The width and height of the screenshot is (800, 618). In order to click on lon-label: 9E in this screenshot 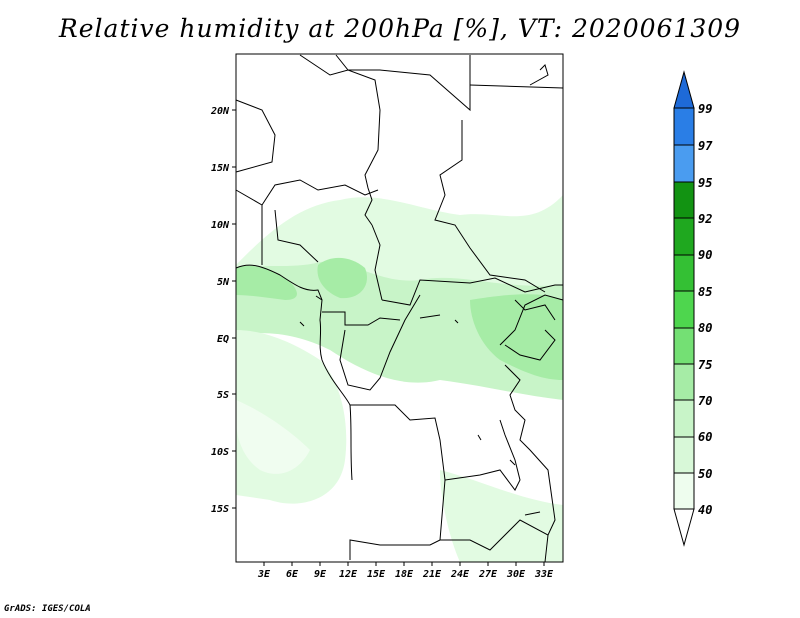, I will do `click(320, 574)`.